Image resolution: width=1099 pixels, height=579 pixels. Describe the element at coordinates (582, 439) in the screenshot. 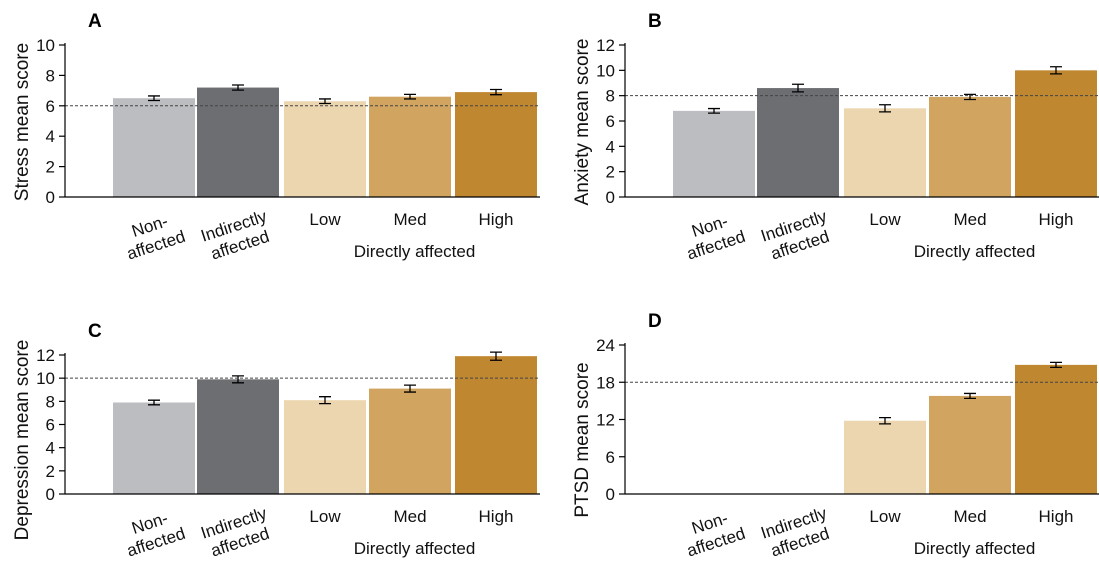

I see `y-axis-label: PTSD mean score` at that location.